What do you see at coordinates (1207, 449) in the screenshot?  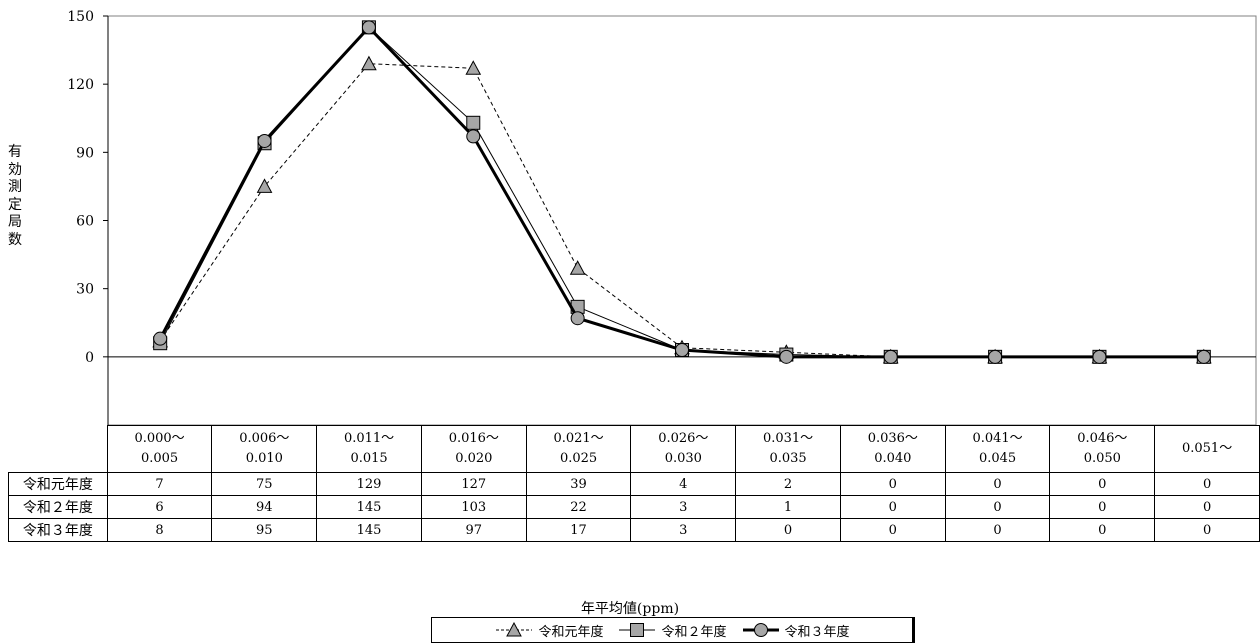 I see `category-label: 0.051～` at bounding box center [1207, 449].